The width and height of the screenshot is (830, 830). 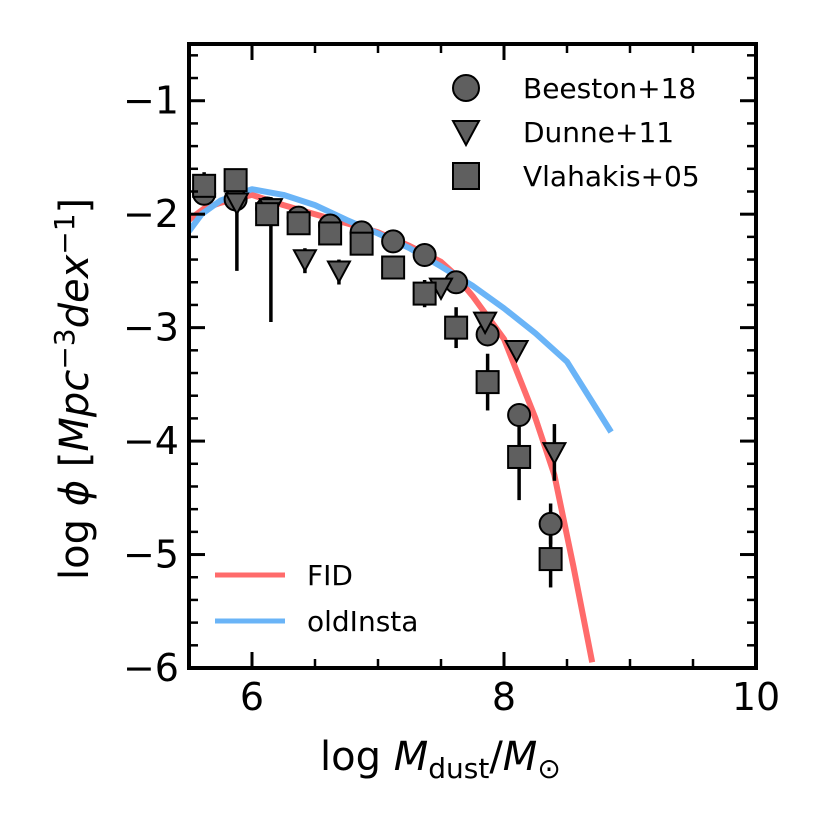 What do you see at coordinates (466, 133) in the screenshot?
I see `dunne-11-legend-marker` at bounding box center [466, 133].